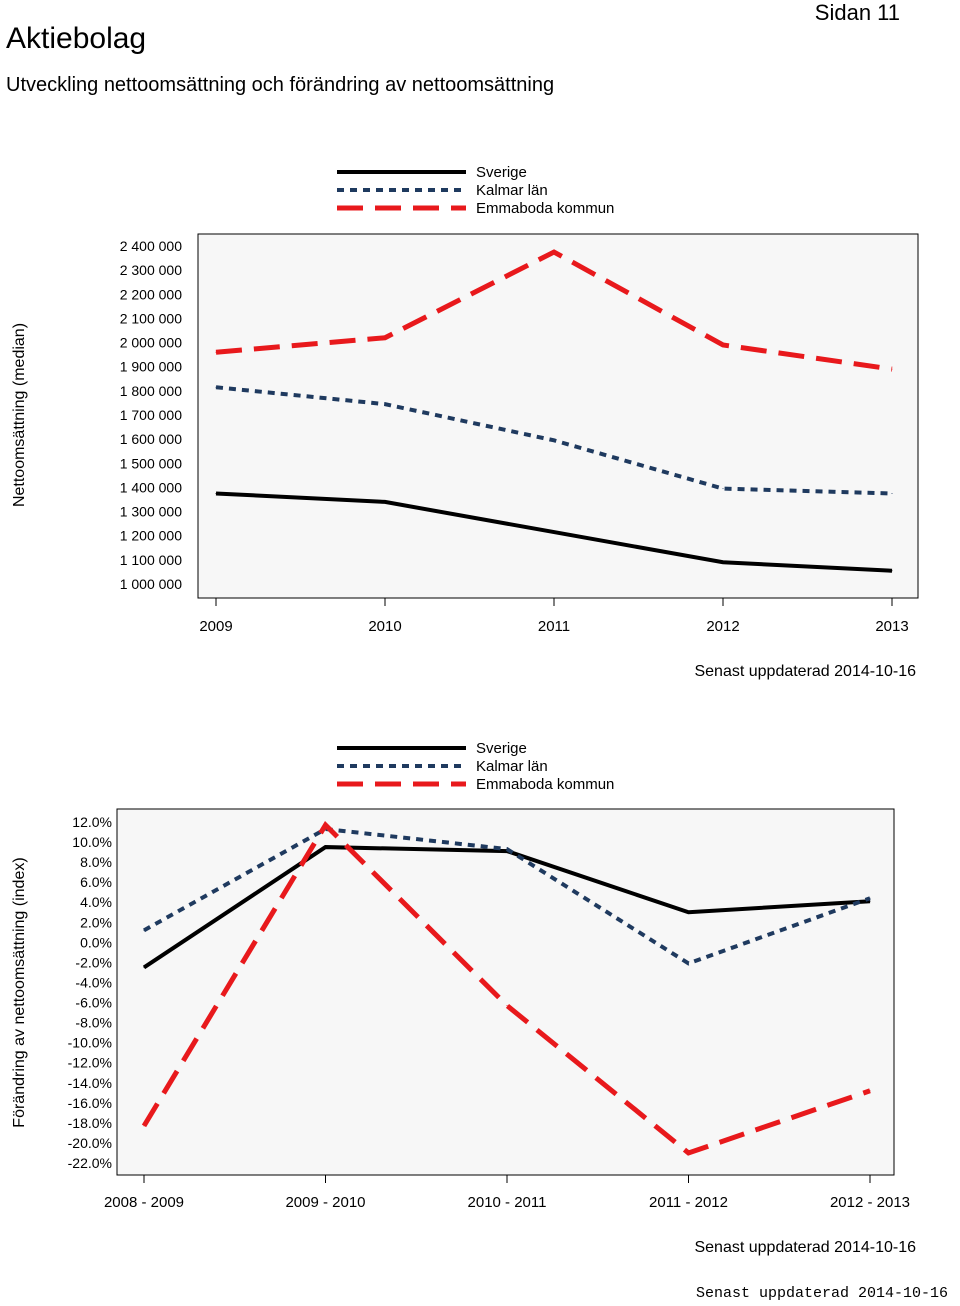  I want to click on chart1-y-tick-label: 1 000 000, so click(151, 584).